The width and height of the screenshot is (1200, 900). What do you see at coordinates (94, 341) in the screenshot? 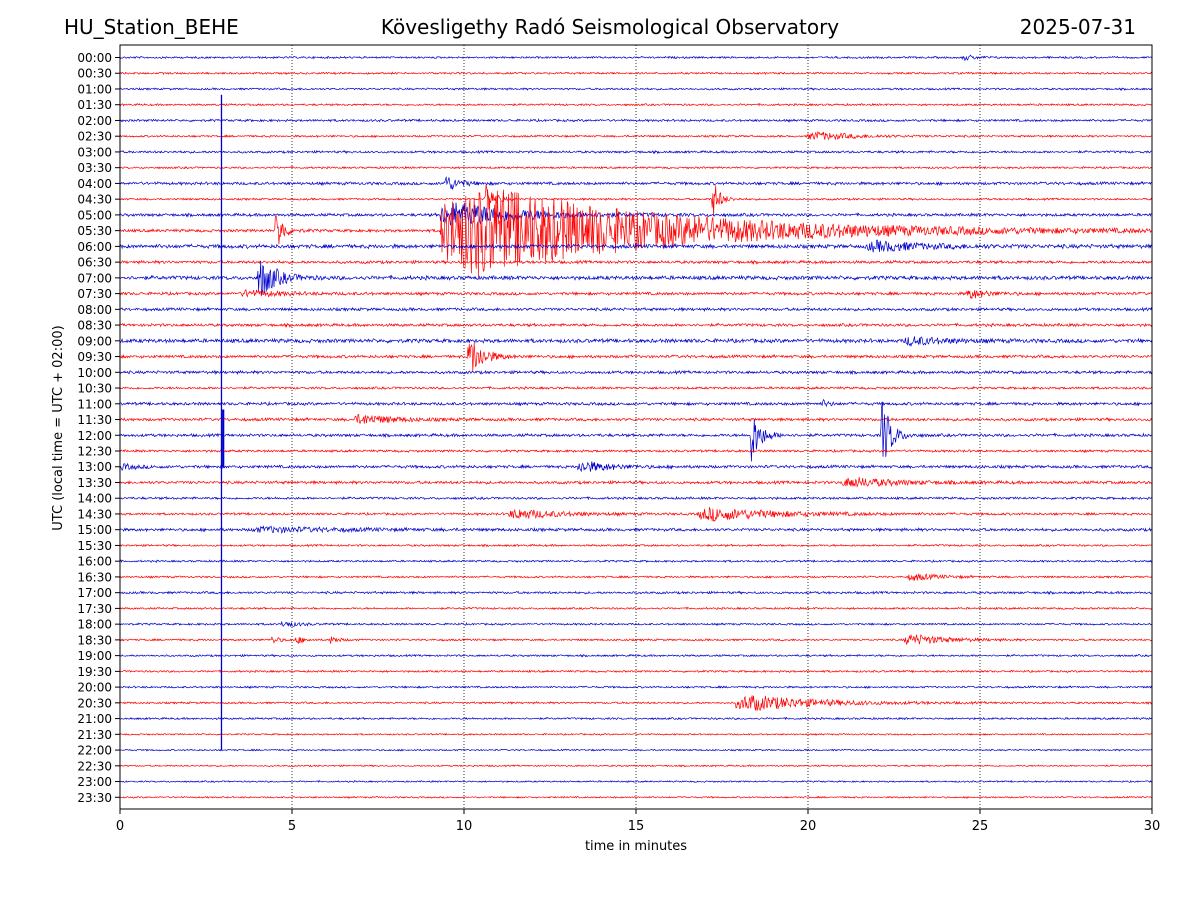
I see `y-tick-label-0900: 09:00` at bounding box center [94, 341].